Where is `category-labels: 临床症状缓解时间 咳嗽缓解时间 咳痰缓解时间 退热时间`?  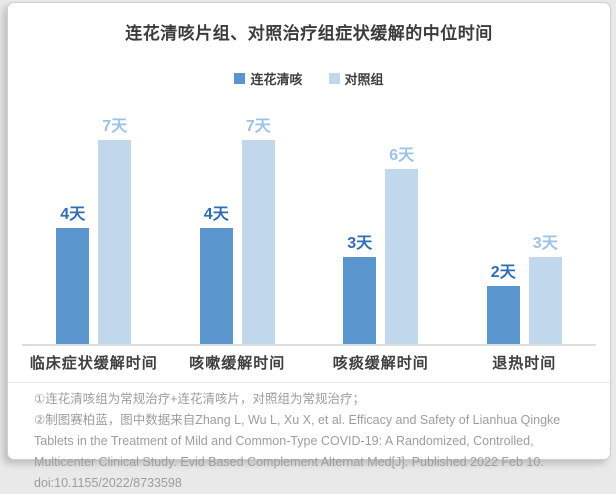 category-labels: 临床症状缓解时间 咳嗽缓解时间 咳痰缓解时间 退热时间 is located at coordinates (309, 358).